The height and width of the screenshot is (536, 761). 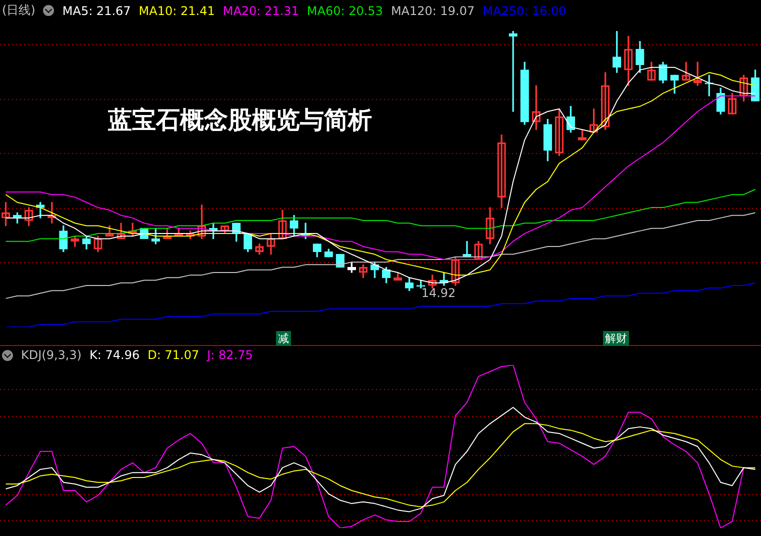 I want to click on text: K: 74.96, so click(x=115, y=355).